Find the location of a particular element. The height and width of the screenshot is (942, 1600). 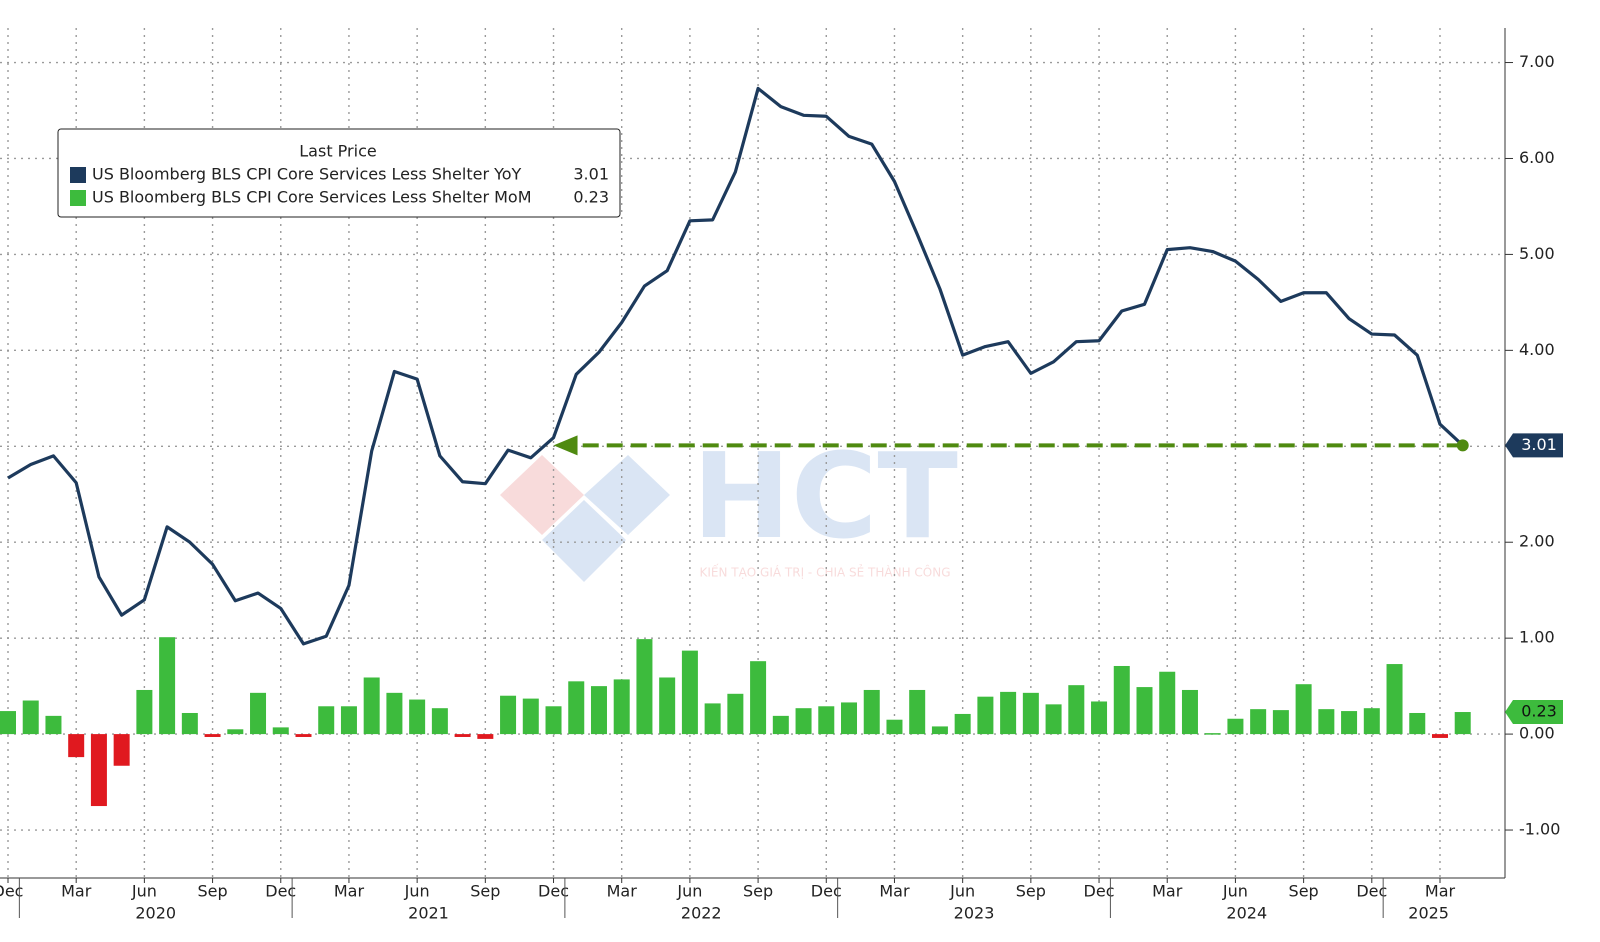

arrow-head is located at coordinates (565, 445).